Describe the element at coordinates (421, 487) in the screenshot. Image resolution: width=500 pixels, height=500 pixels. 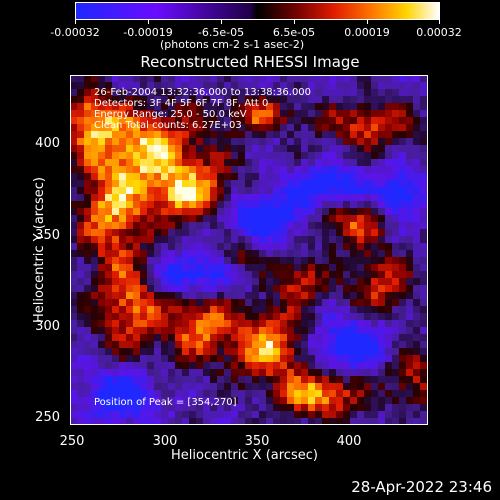
I see `plot-timestamp: 28-Apr-2022 23:46` at that location.